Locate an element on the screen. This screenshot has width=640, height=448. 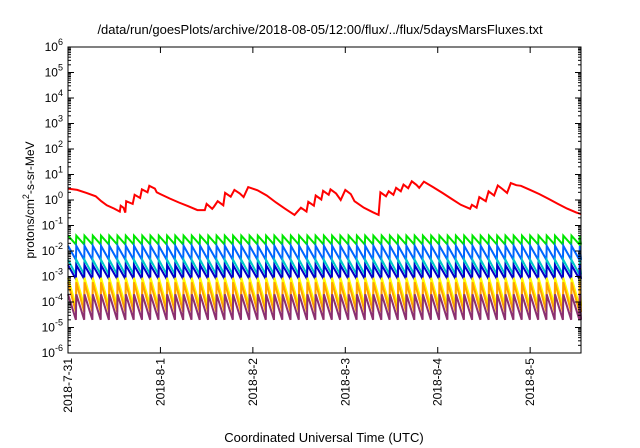
x-axis-label: Coordinated Universal Time (UTC) is located at coordinates (324, 437).